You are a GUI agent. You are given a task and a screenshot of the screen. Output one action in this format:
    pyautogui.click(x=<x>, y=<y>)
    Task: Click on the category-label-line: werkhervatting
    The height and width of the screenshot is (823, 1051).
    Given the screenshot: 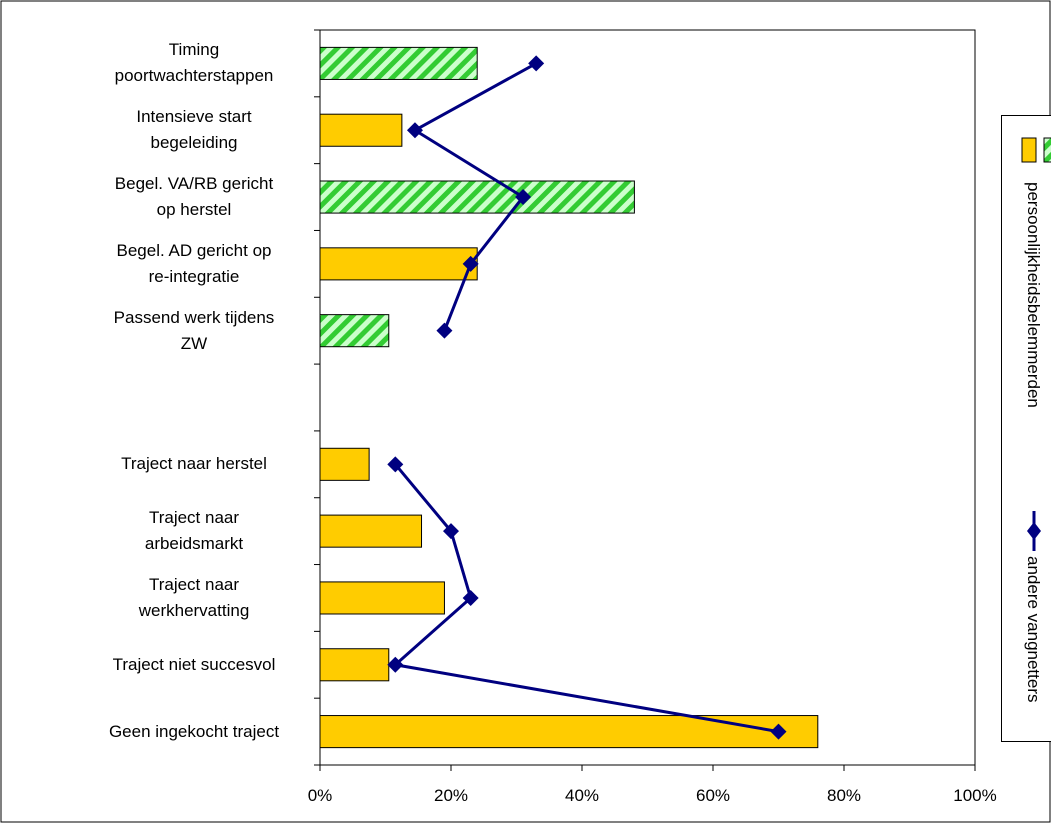 What is the action you would take?
    pyautogui.click(x=194, y=610)
    